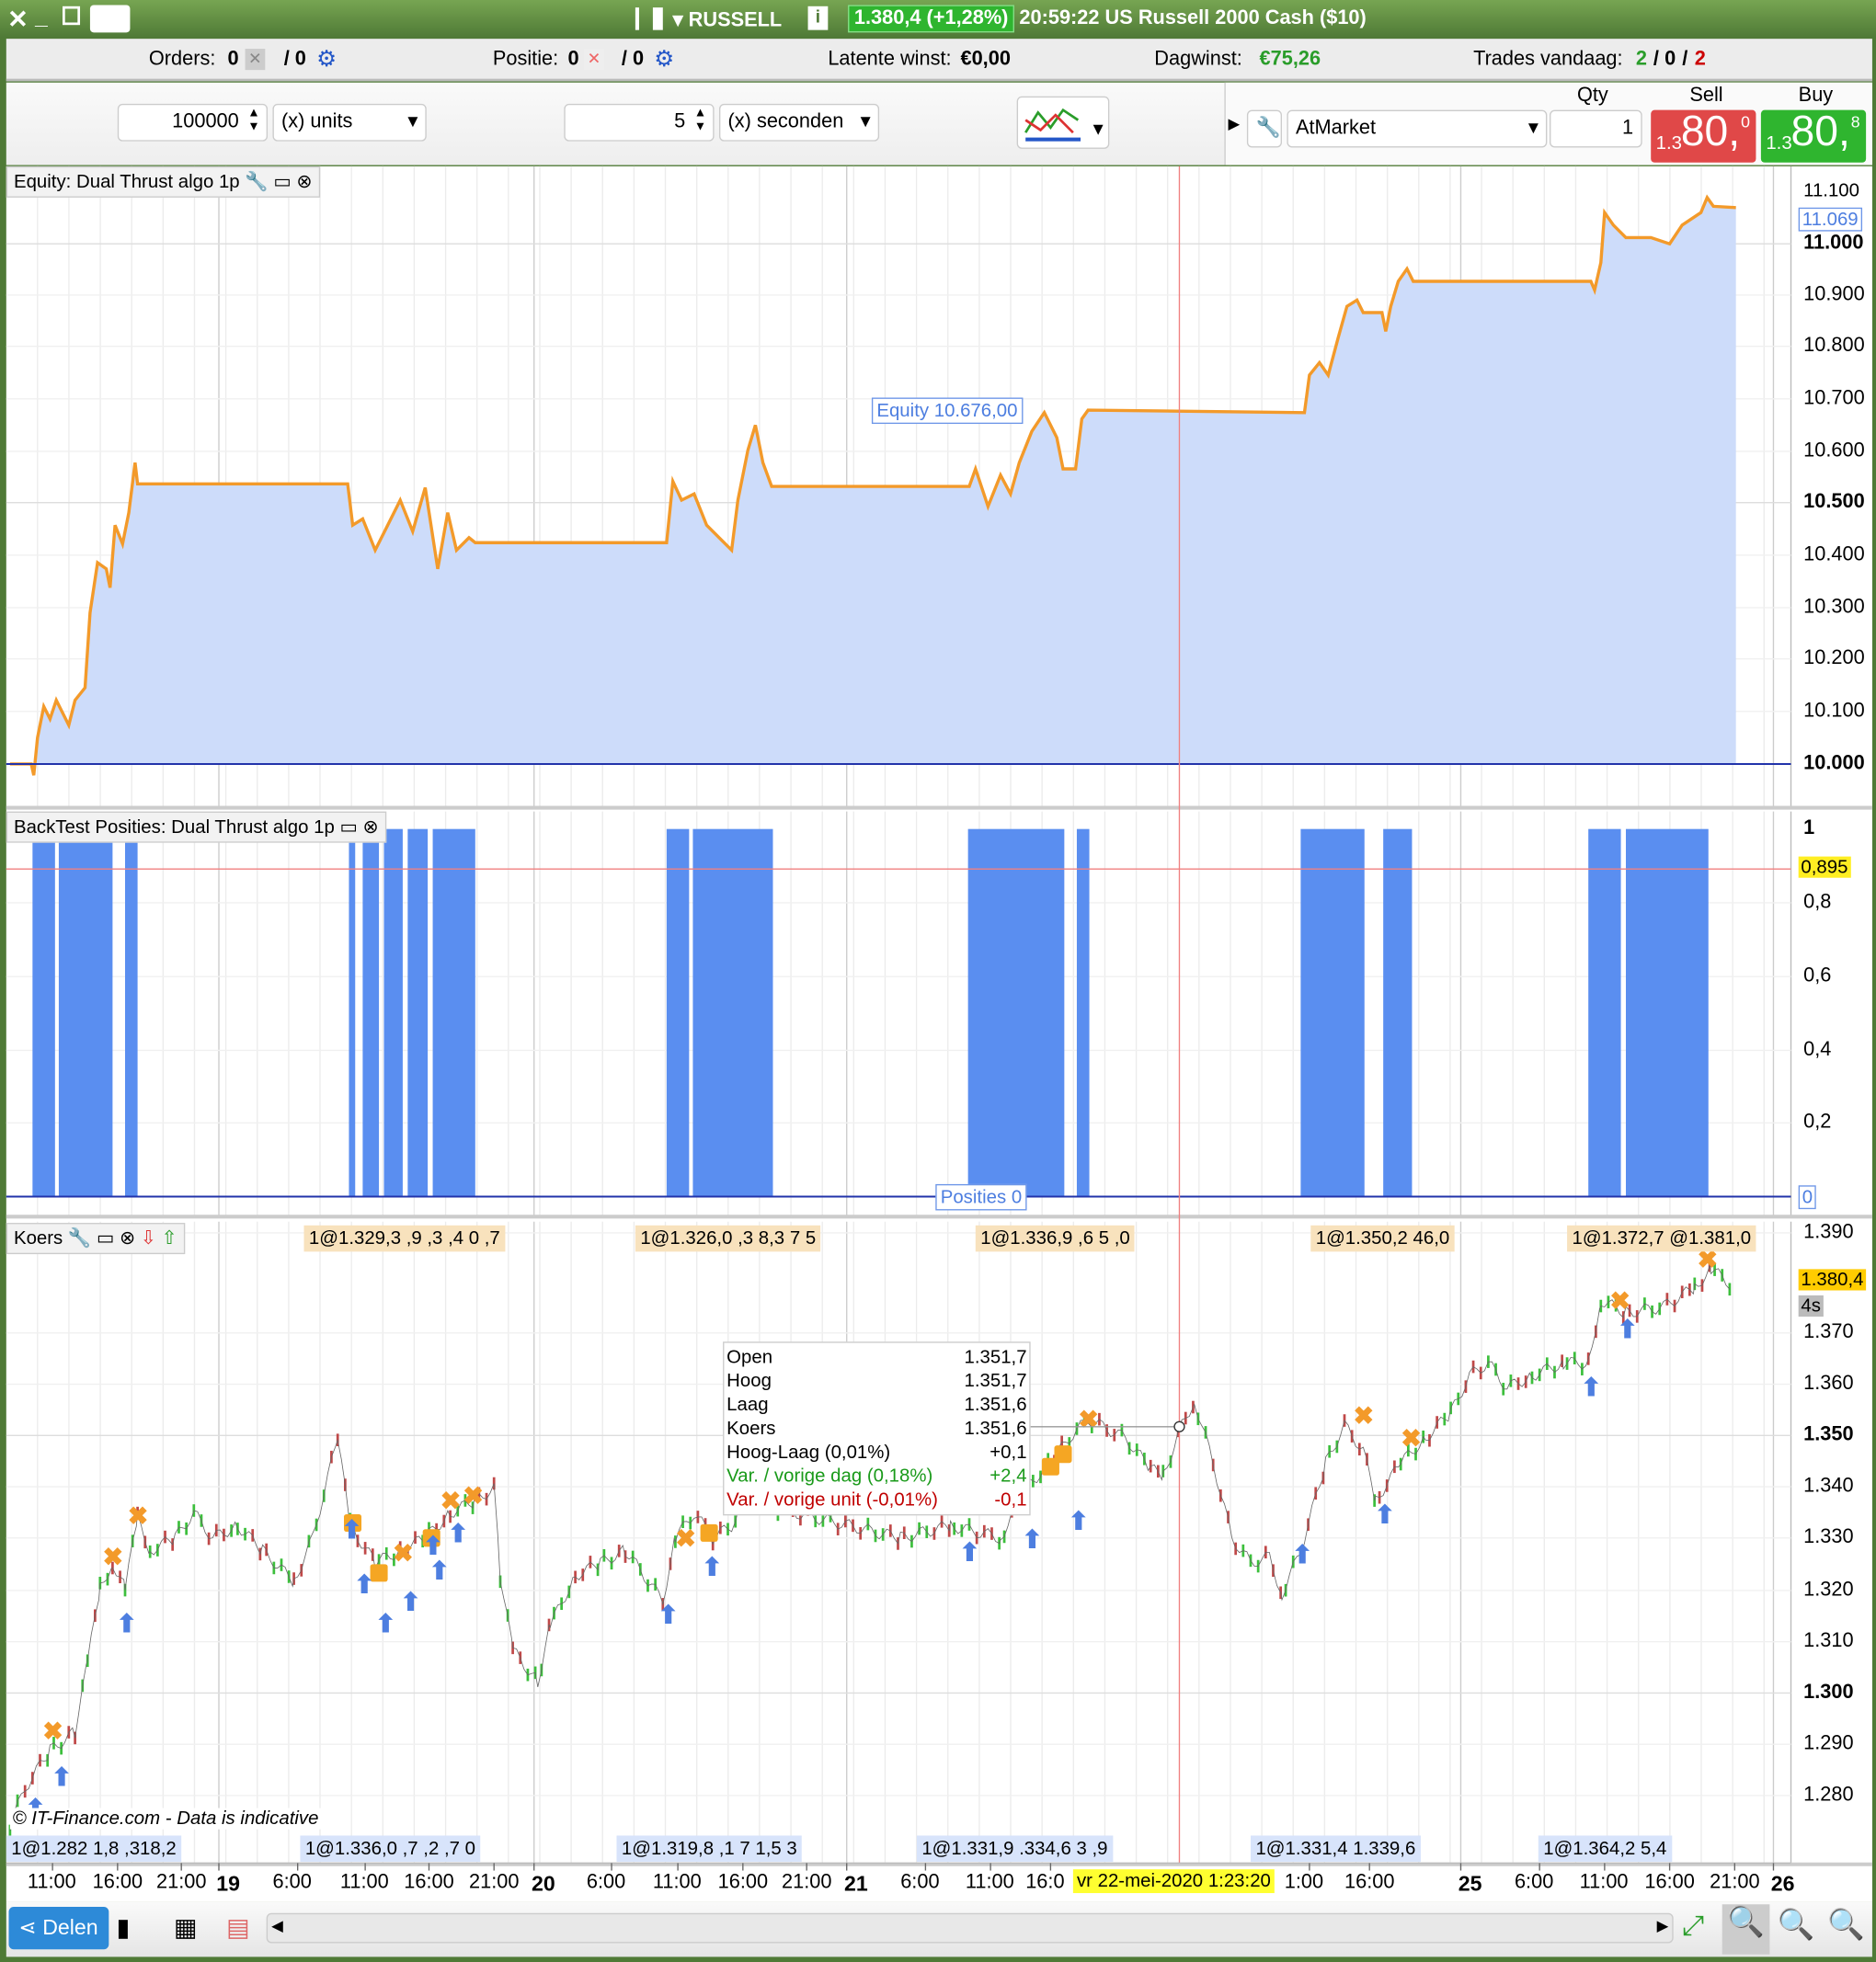 This screenshot has height=1962, width=1876. Describe the element at coordinates (1641, 60) in the screenshot. I see `trades-win: 2` at that location.